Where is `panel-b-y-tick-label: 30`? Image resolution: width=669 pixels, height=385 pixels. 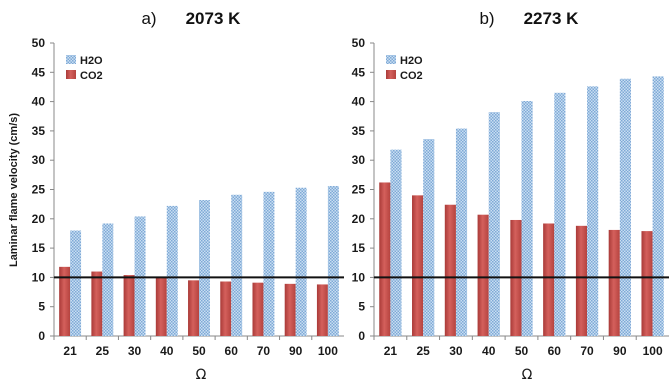
panel-b-y-tick-label: 30 is located at coordinates (359, 160).